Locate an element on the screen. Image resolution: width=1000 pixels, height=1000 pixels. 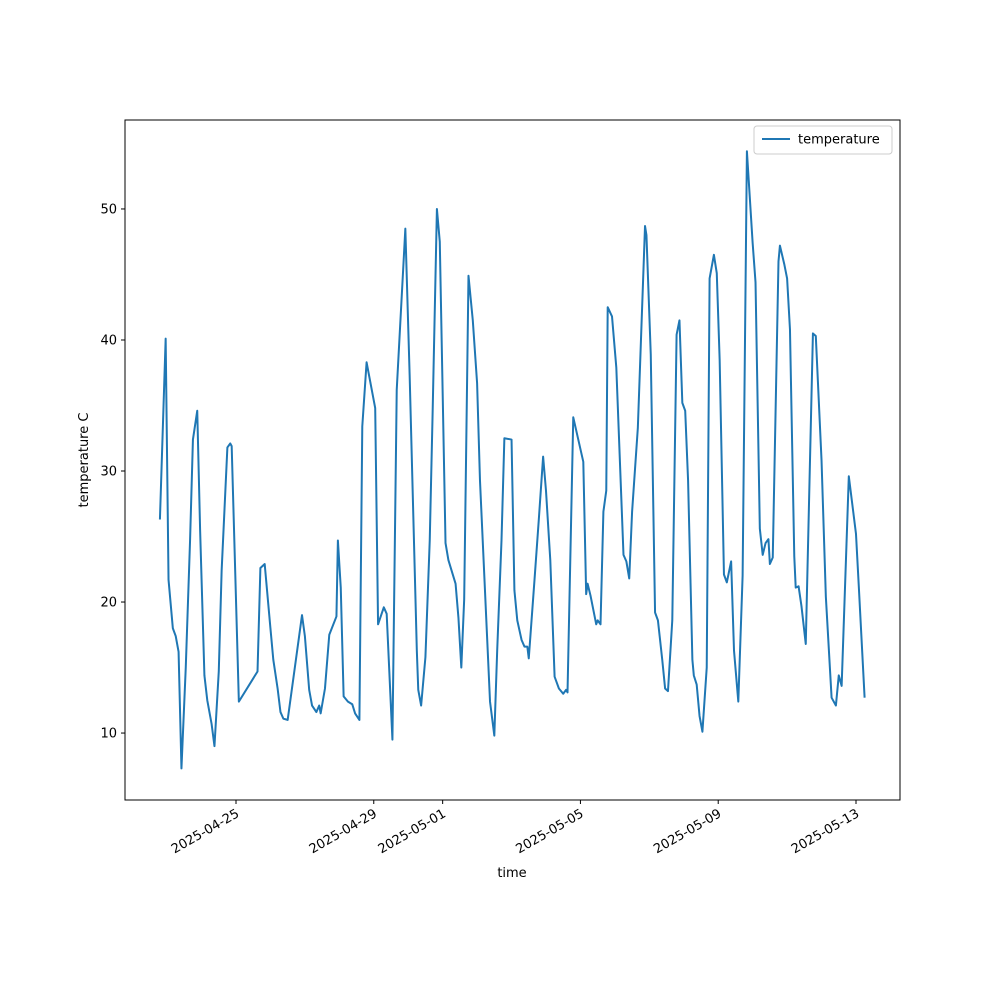
y-tick-label: 50 is located at coordinates (108, 209).